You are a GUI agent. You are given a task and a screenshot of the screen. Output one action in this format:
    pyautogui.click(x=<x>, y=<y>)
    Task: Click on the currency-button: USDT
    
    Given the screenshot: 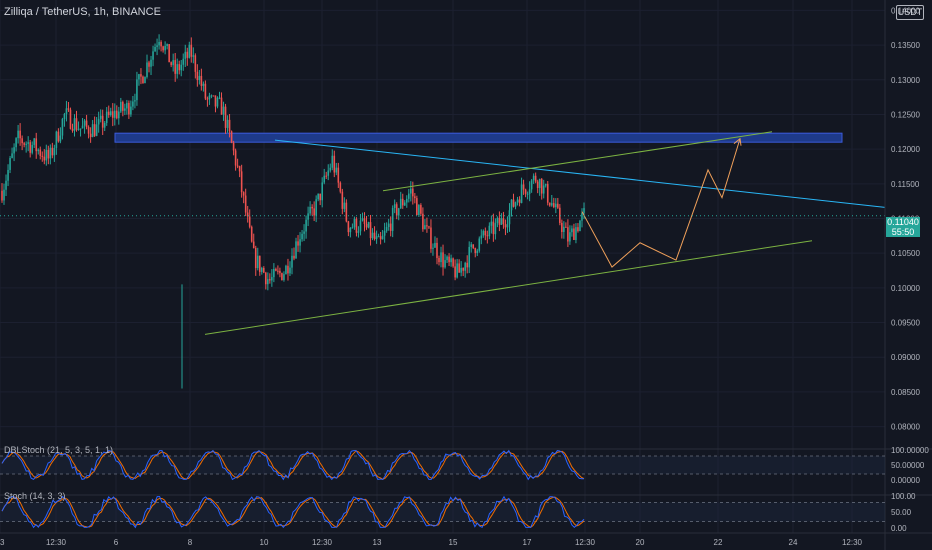 What is the action you would take?
    pyautogui.click(x=910, y=12)
    